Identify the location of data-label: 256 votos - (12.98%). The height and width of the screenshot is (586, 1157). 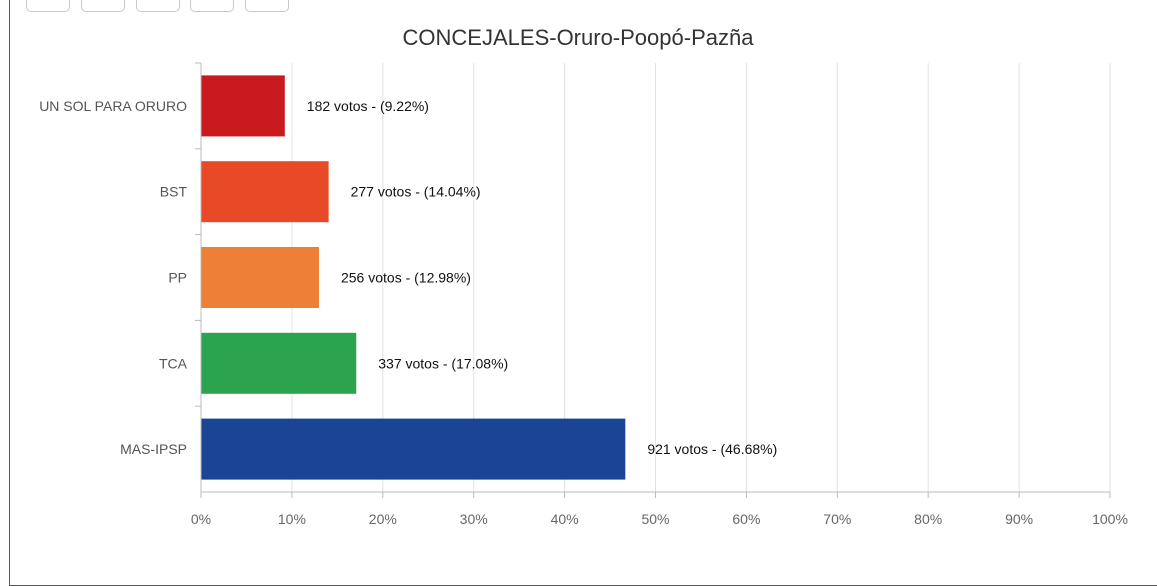
(406, 278).